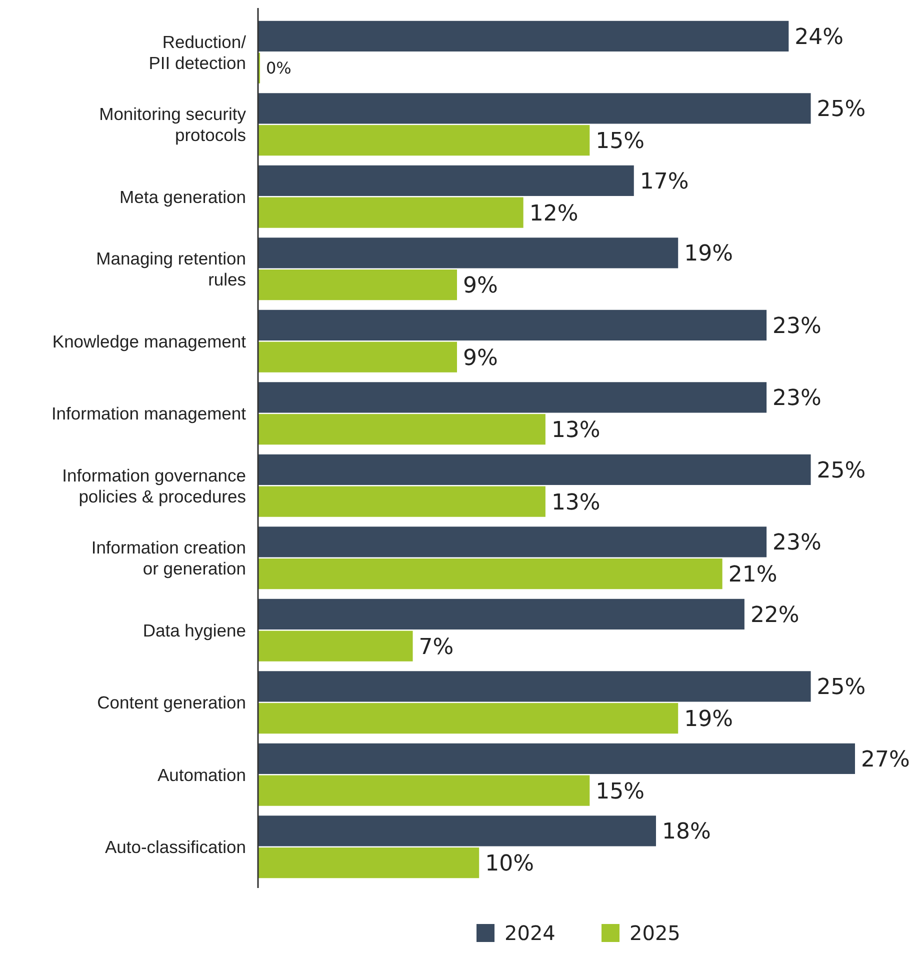 The height and width of the screenshot is (961, 923). Describe the element at coordinates (175, 847) in the screenshot. I see `y-tick-label: Auto-classification` at that location.